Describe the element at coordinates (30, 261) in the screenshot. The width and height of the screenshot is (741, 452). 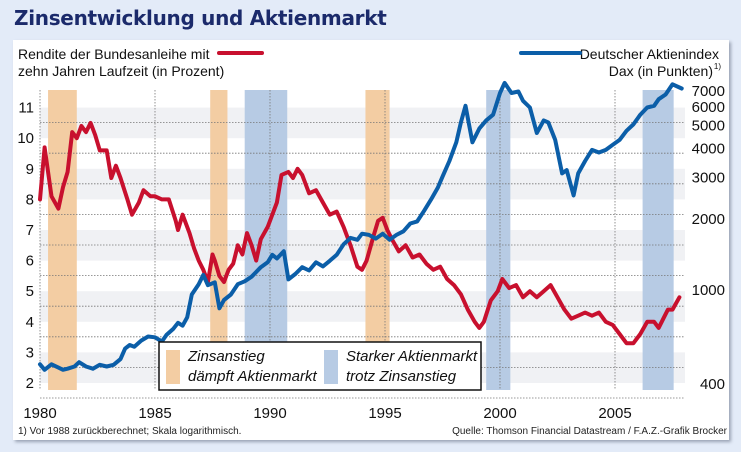
I see `left-tick-label: 6` at that location.